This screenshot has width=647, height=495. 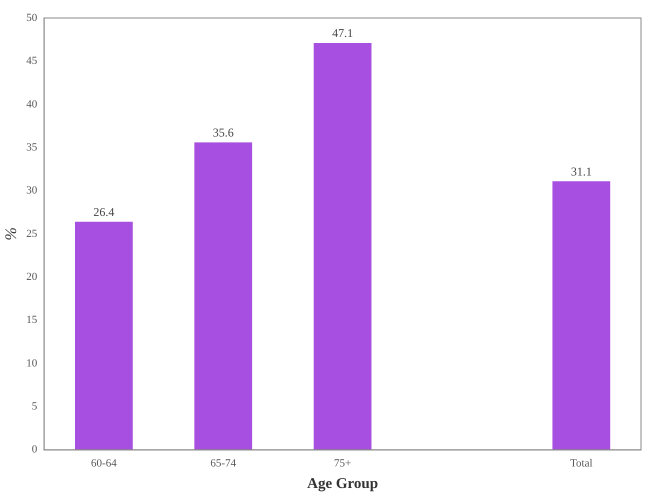 I want to click on data-label: 35.6, so click(x=223, y=133).